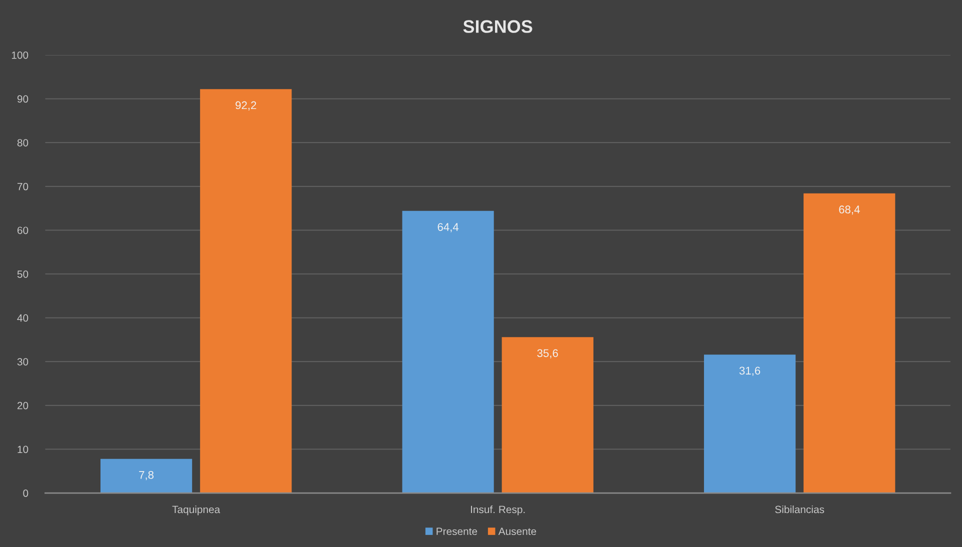  I want to click on y-tick-label: 100, so click(20, 55).